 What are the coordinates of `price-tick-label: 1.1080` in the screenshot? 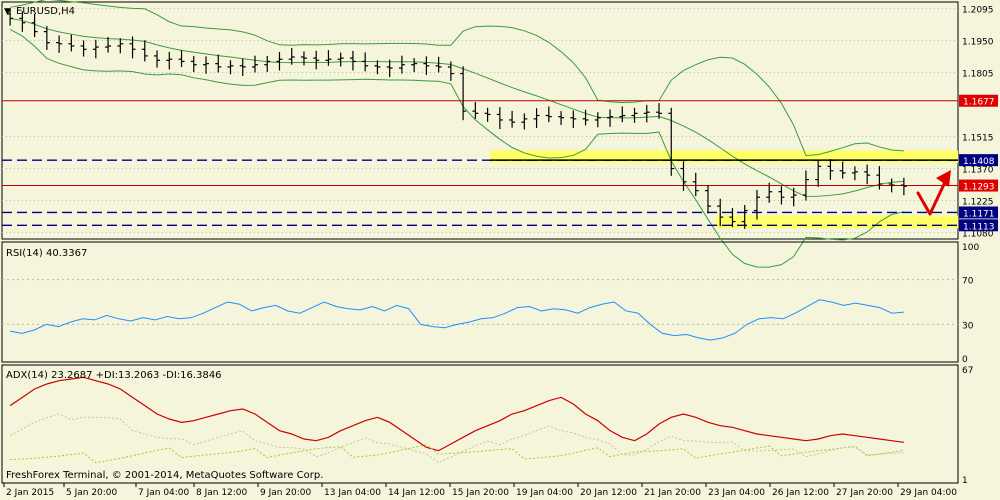 It's located at (978, 235).